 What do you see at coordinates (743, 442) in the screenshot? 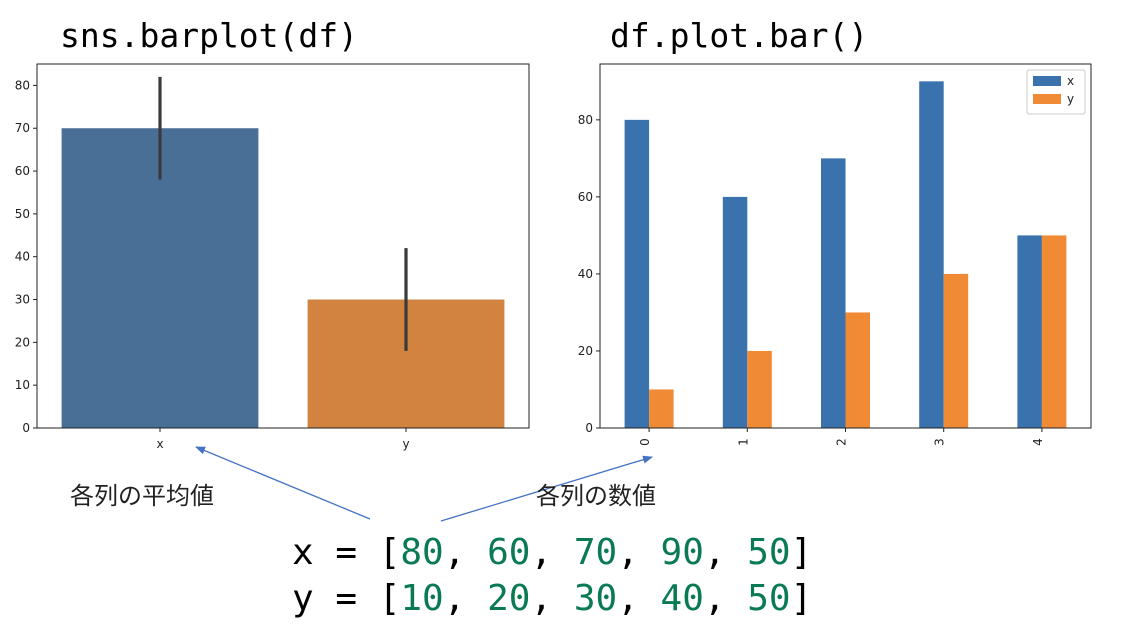
I see `x-tick-label: 1` at bounding box center [743, 442].